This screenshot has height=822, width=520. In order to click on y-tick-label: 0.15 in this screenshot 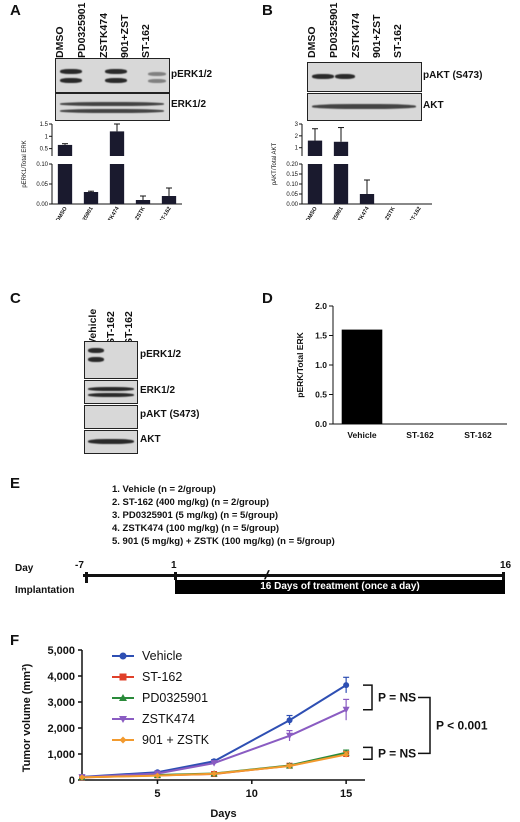, I will do `click(292, 175)`.